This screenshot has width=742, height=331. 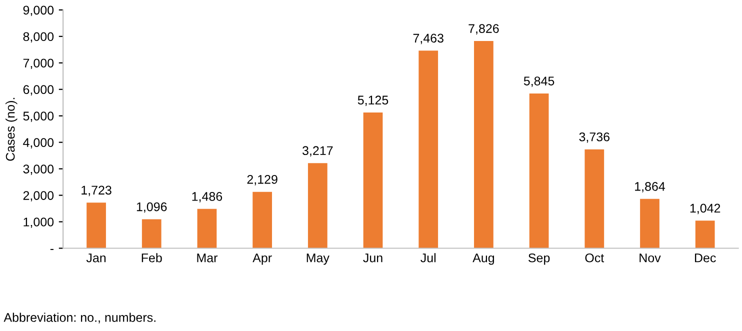 What do you see at coordinates (650, 258) in the screenshot?
I see `x-tick-label: Nov` at bounding box center [650, 258].